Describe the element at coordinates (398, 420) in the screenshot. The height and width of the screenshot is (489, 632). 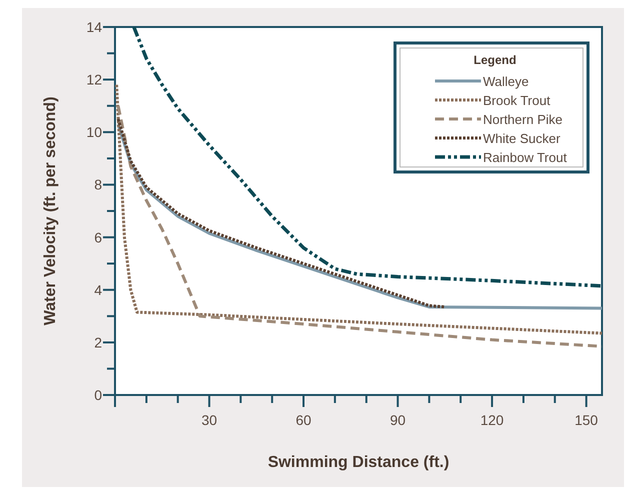
I see `x-tick-label: 90` at that location.